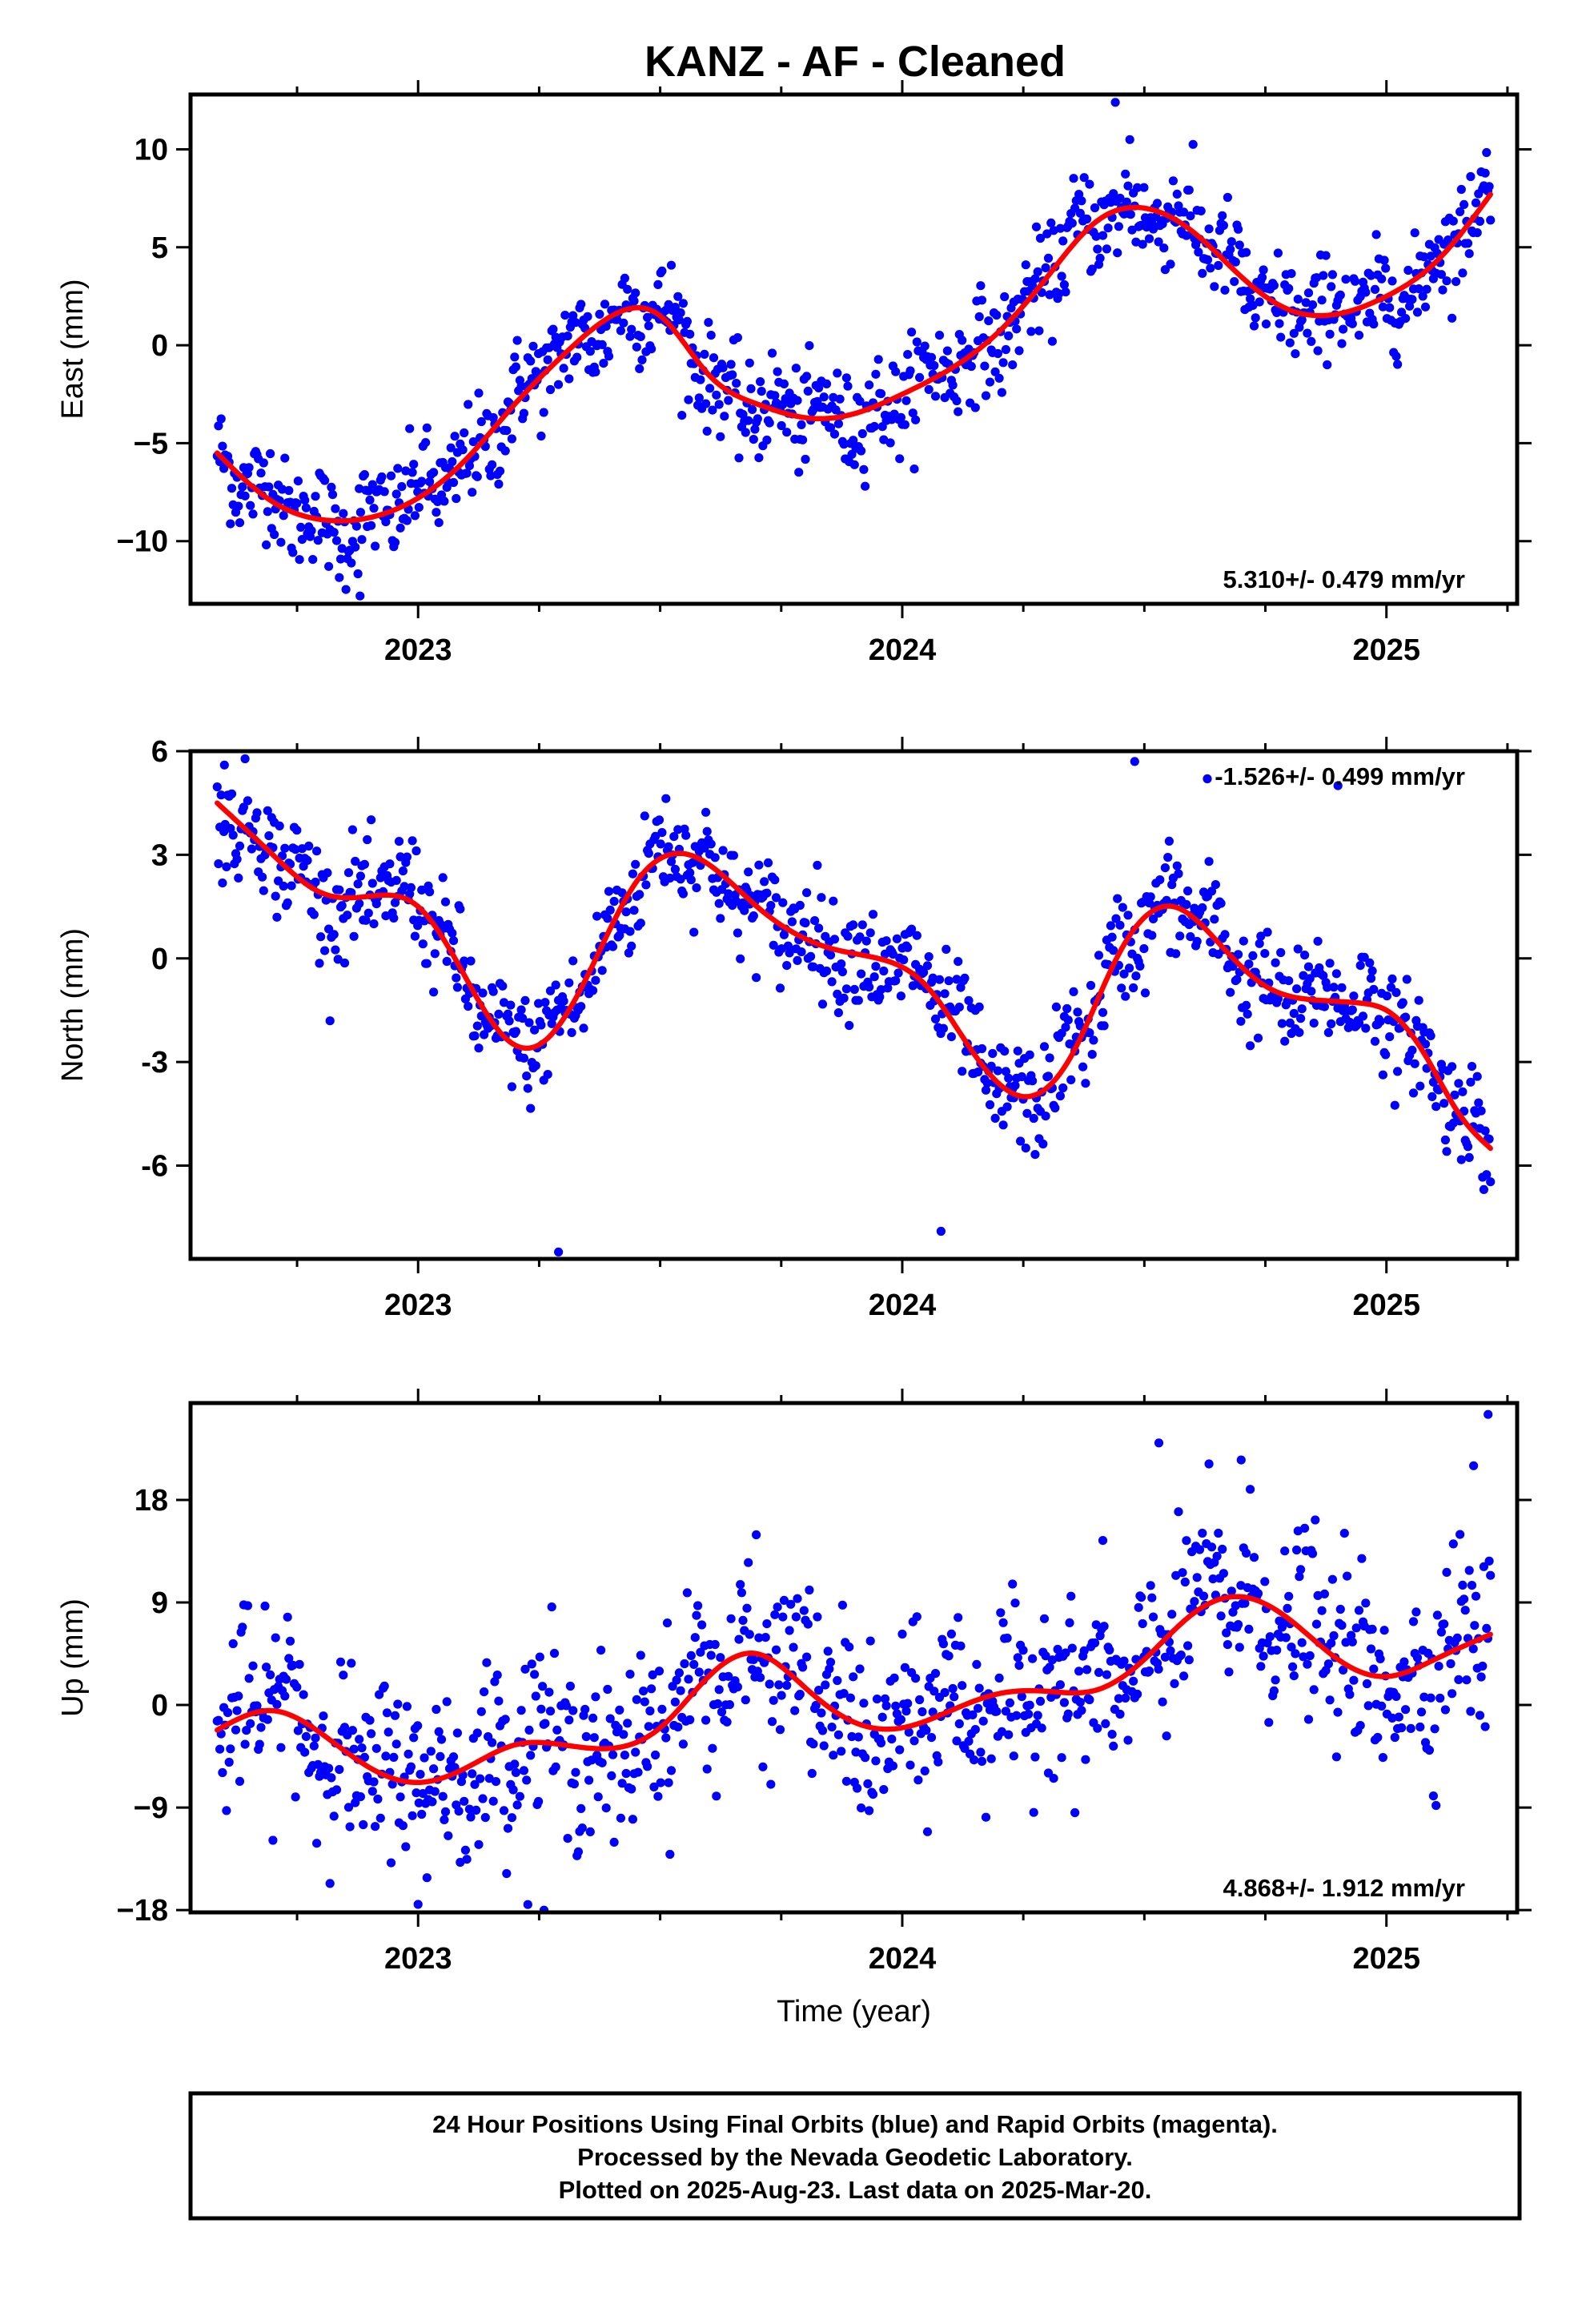 This screenshot has width=1582, height=2324. What do you see at coordinates (903, 650) in the screenshot?
I see `east-x-tick-label: 2024` at bounding box center [903, 650].